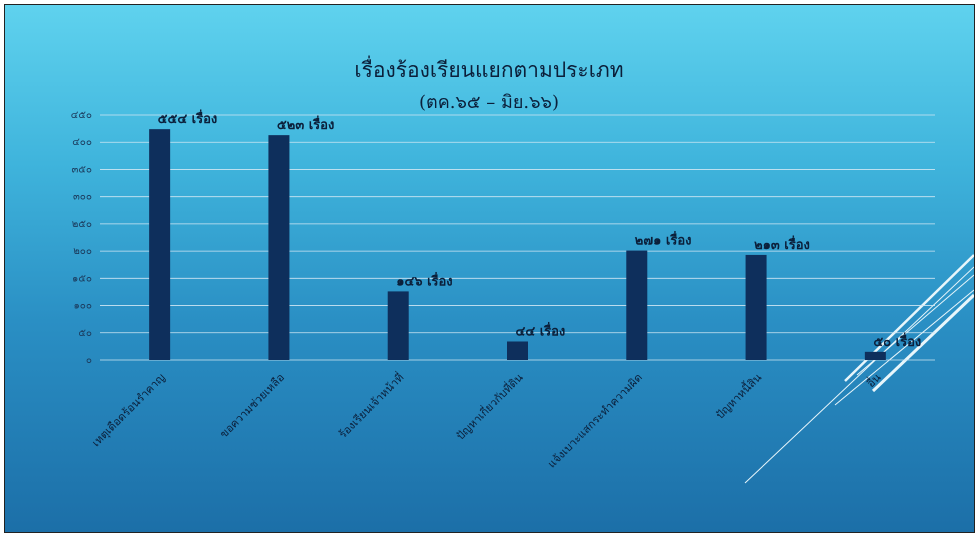 Image resolution: width=979 pixels, height=533 pixels. What do you see at coordinates (252, 406) in the screenshot?
I see `x-category-label: ขอความช่วยเหลือ` at bounding box center [252, 406].